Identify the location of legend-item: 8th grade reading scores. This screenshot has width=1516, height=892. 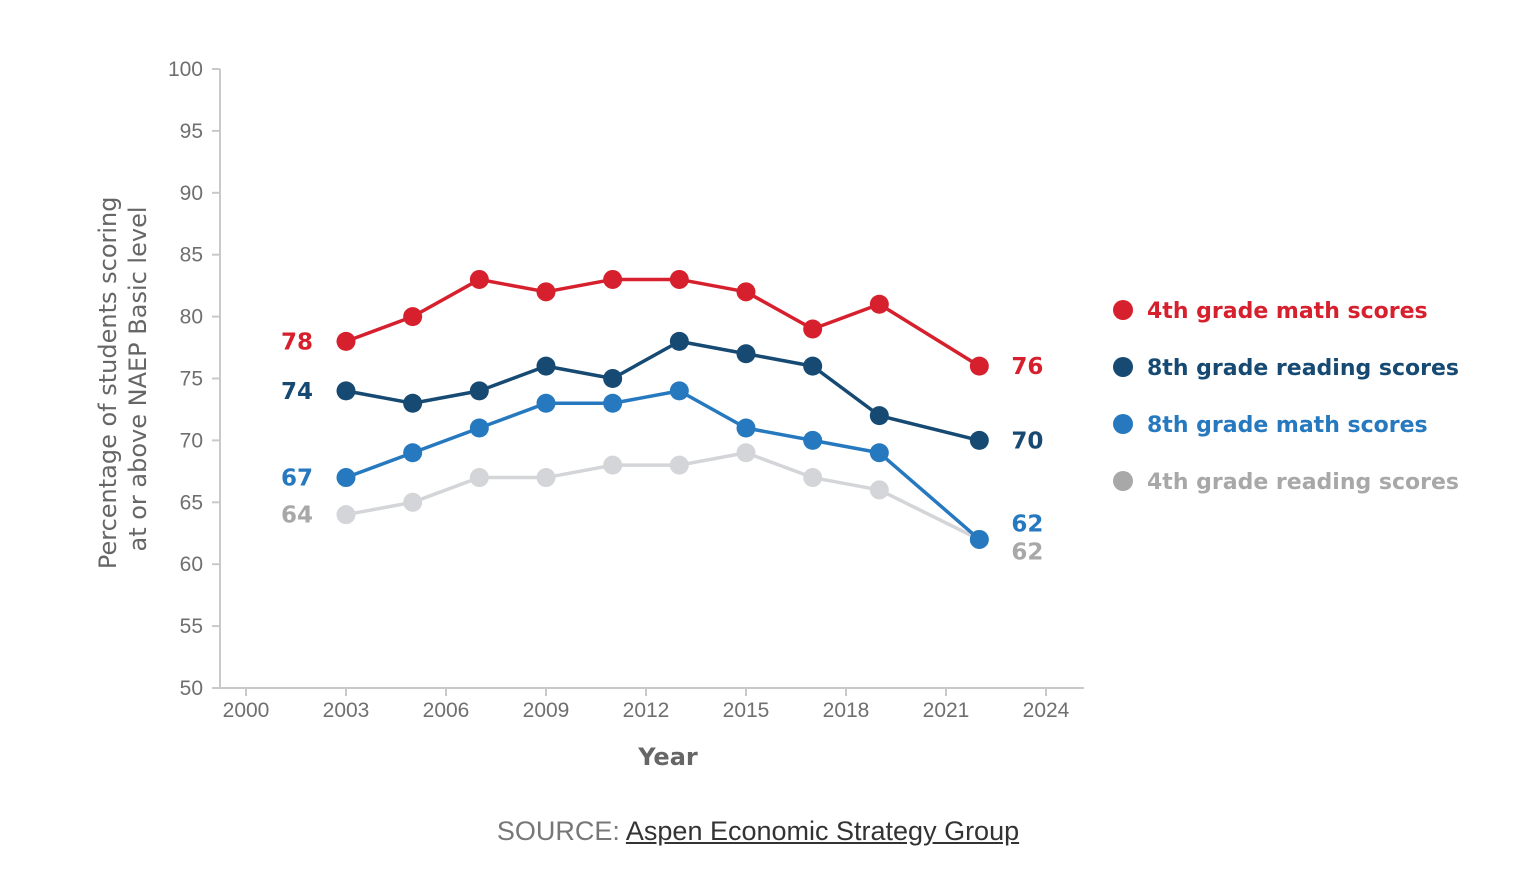
(1286, 368).